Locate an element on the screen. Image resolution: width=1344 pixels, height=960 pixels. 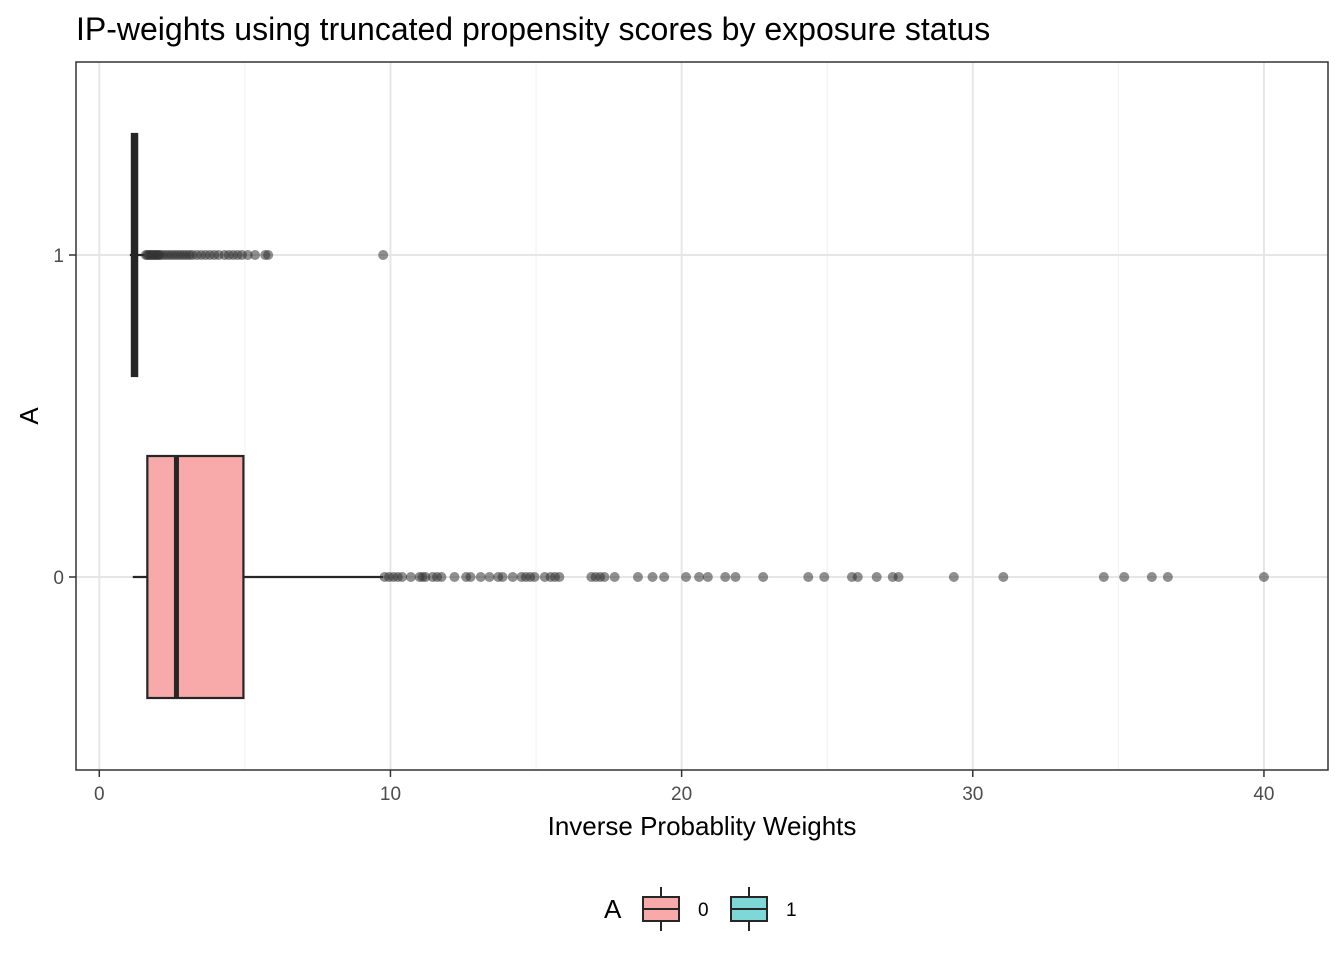
legend: A 0 1 is located at coordinates (700, 909).